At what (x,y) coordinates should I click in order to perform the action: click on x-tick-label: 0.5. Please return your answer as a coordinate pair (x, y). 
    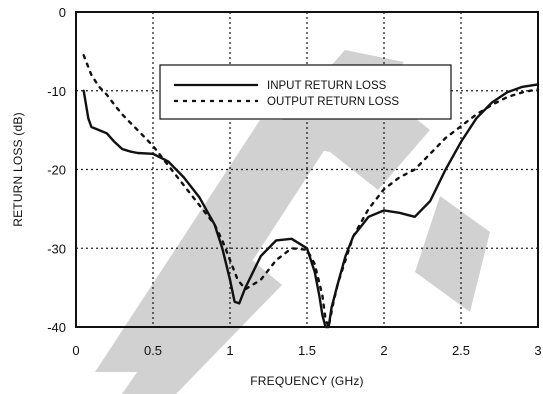
    Looking at the image, I should click on (153, 350).